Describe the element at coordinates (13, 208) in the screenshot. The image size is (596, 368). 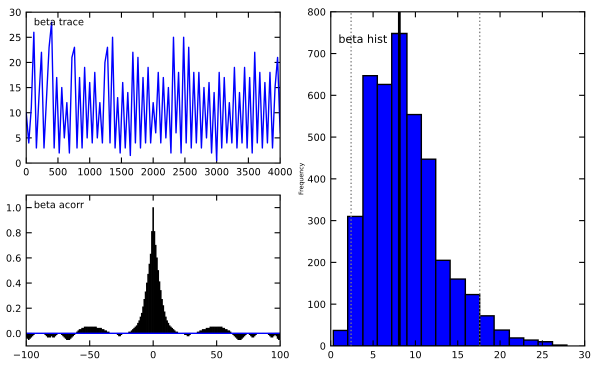
I see `y-tick-label: 1.0` at that location.